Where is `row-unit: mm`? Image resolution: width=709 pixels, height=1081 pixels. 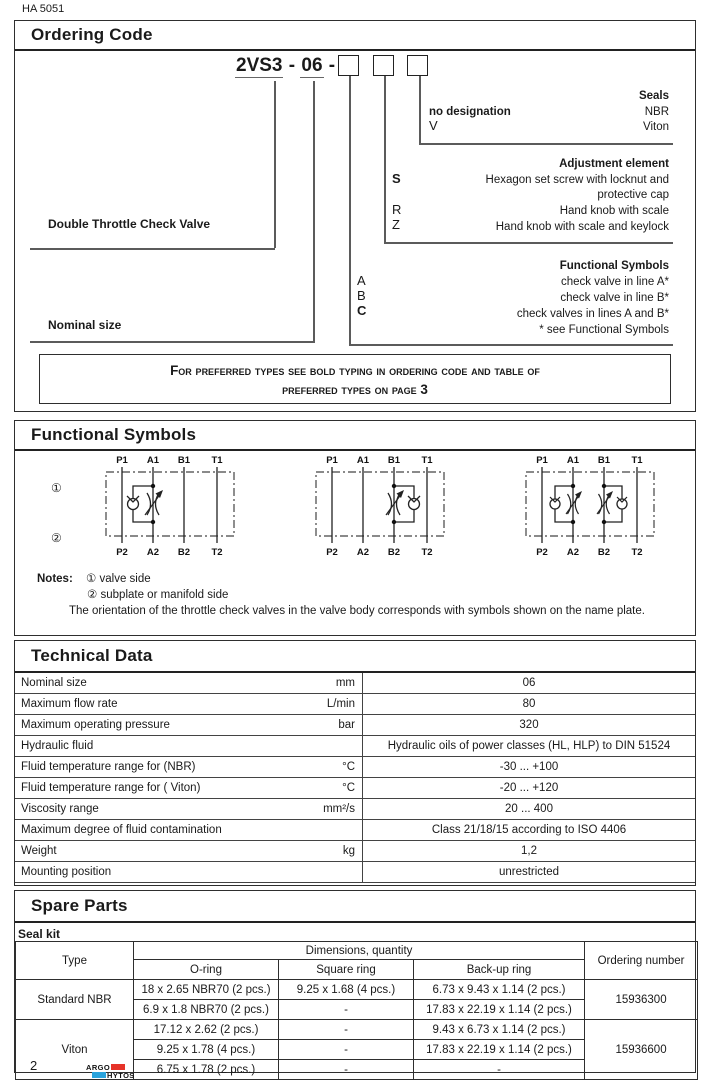 row-unit: mm is located at coordinates (345, 683).